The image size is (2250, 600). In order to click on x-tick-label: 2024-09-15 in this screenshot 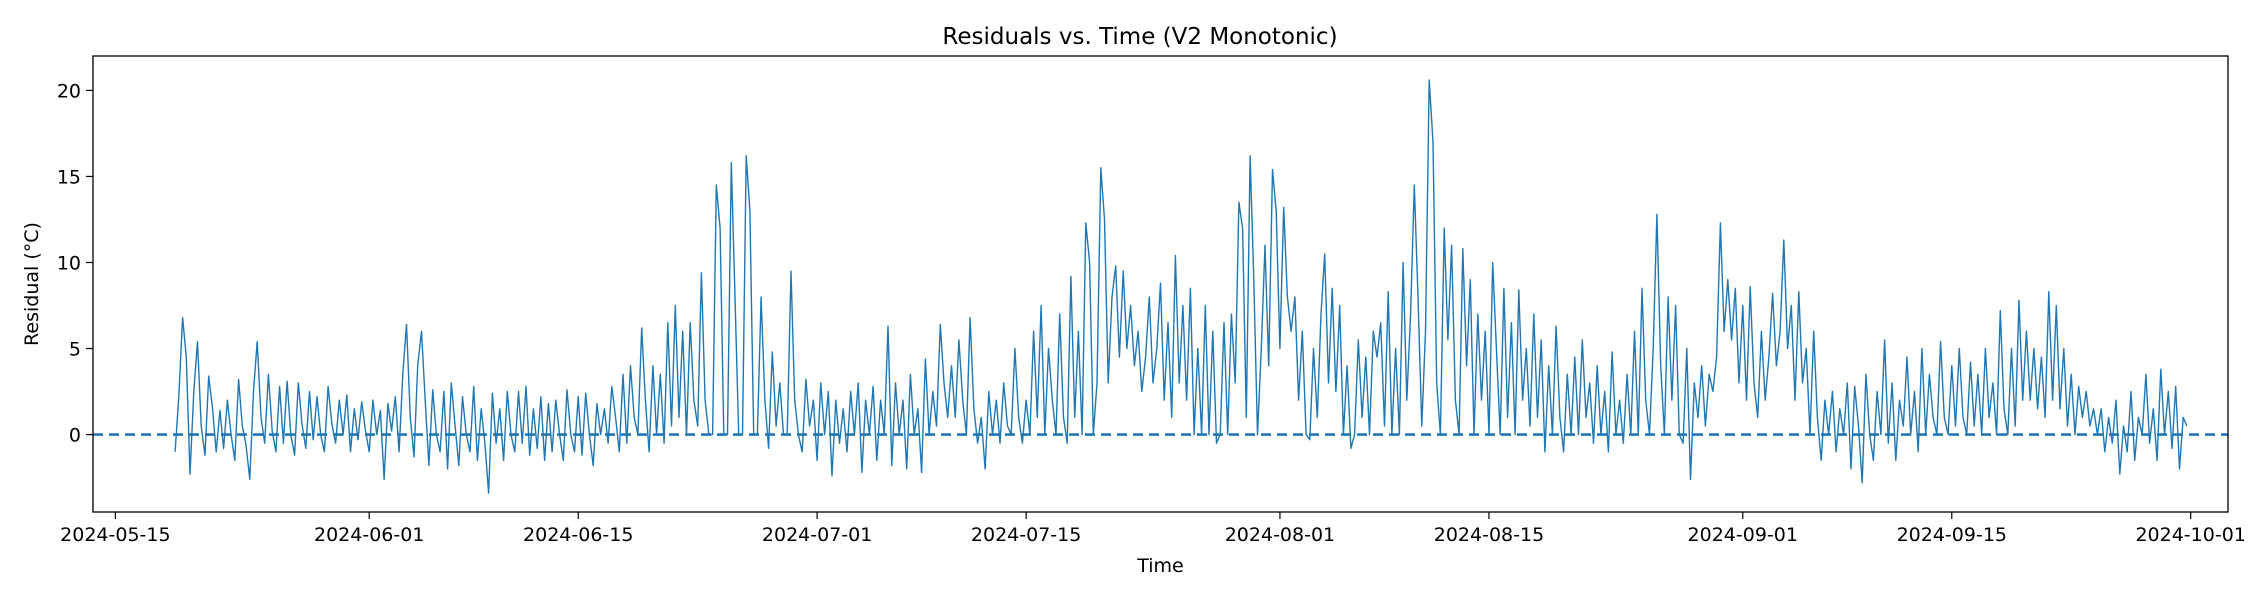, I will do `click(1952, 535)`.